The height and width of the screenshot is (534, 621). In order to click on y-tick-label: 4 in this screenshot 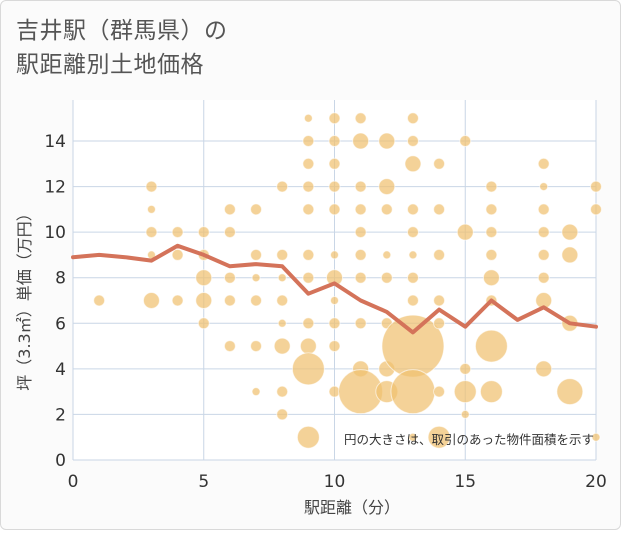, I will do `click(60, 370)`.